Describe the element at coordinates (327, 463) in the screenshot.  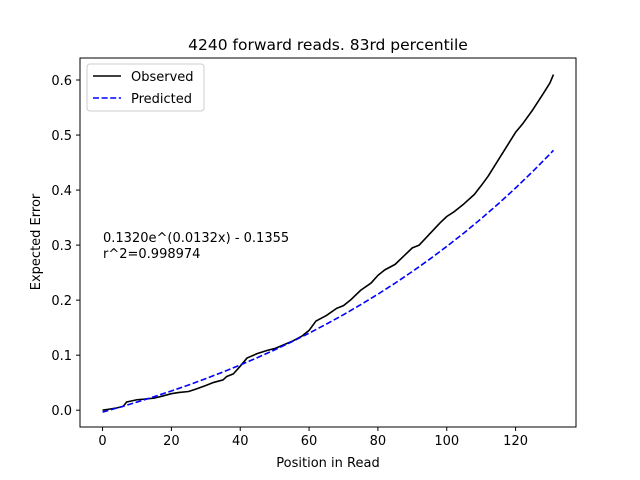
I see `x-axis-label: Position in Read` at that location.